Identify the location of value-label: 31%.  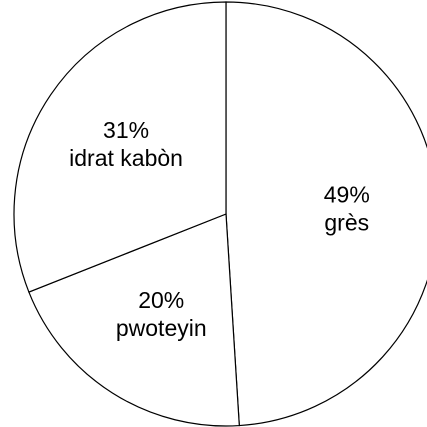
(126, 130).